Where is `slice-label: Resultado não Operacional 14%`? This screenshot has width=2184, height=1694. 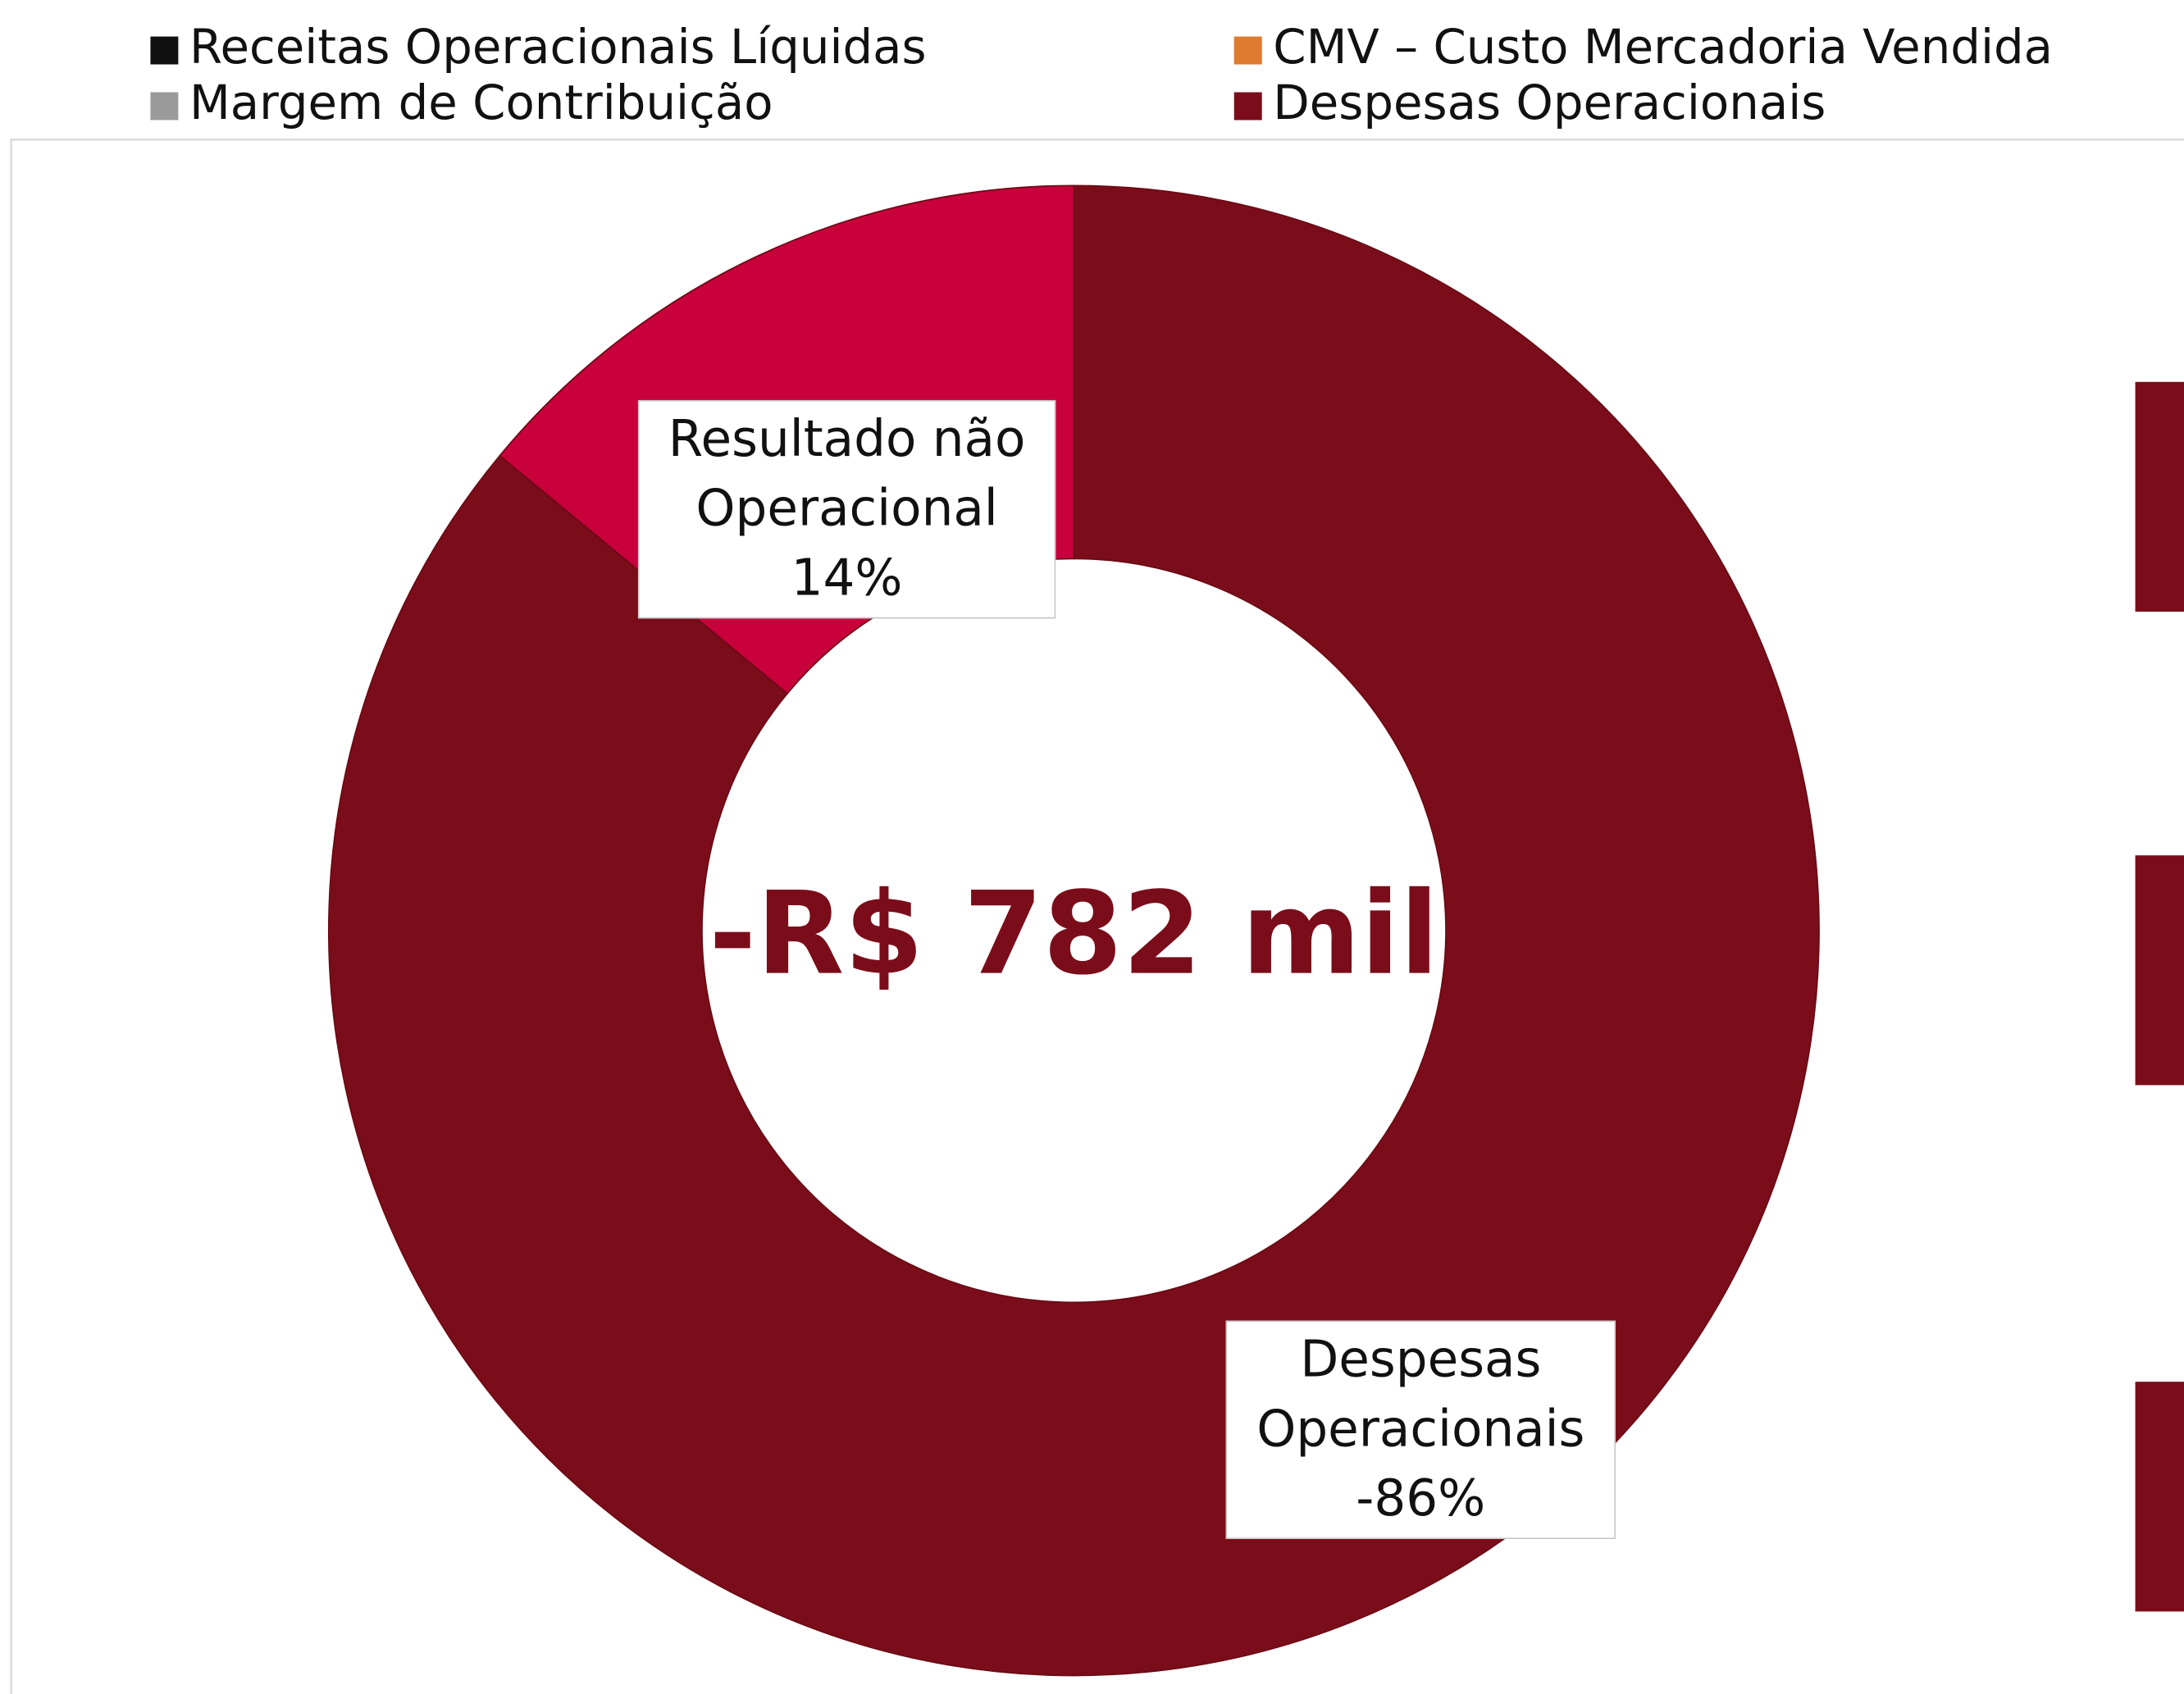 slice-label: Resultado não Operacional 14% is located at coordinates (846, 509).